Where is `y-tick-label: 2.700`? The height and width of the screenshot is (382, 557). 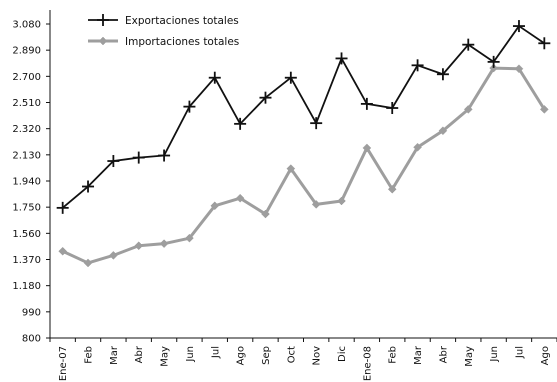
y-tick-label: 2.700 is located at coordinates (26, 77).